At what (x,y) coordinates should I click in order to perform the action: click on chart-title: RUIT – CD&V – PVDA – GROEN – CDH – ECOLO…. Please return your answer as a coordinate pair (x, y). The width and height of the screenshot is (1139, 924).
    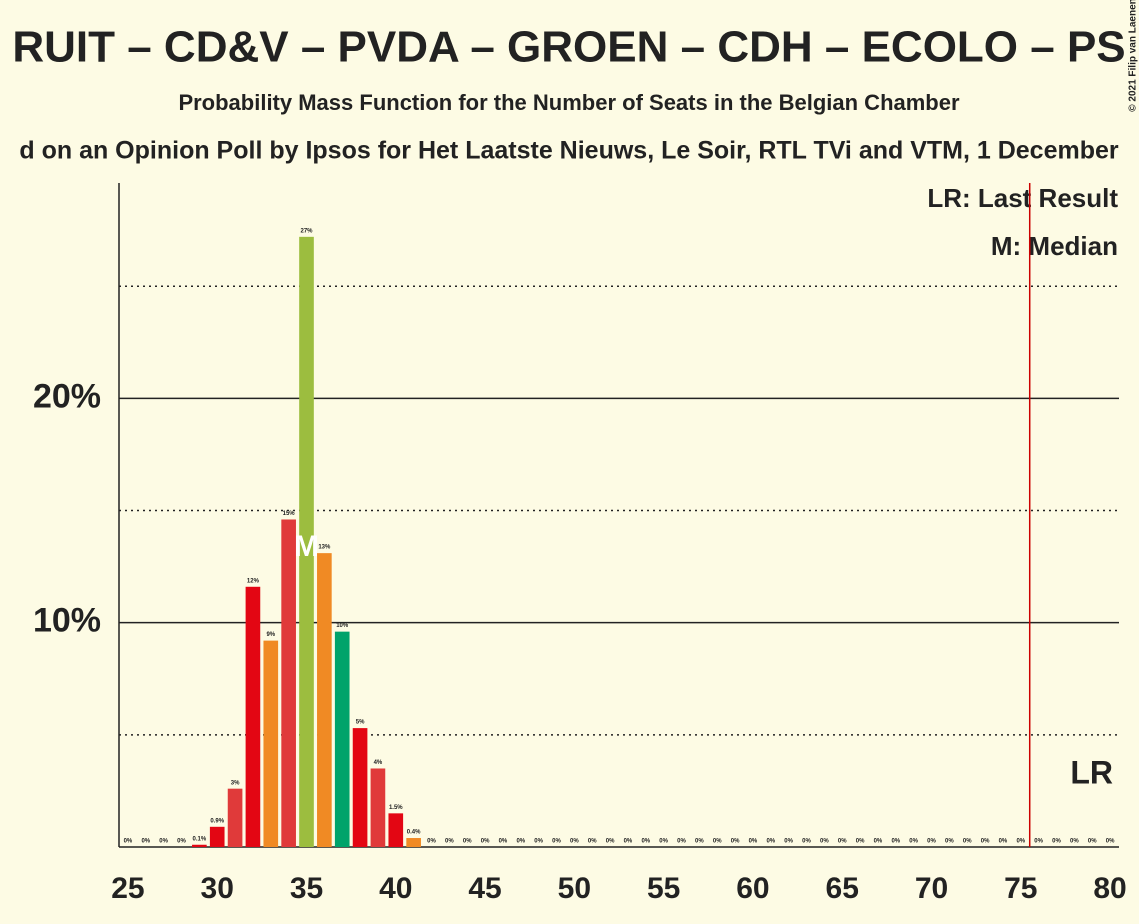
    Looking at the image, I should click on (568, 47).